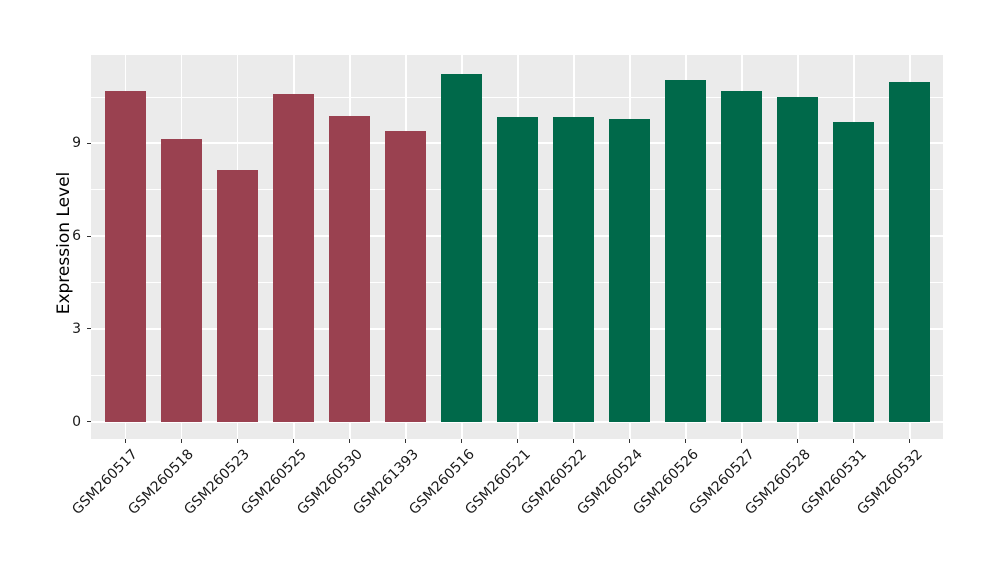 Image resolution: width=1000 pixels, height=580 pixels. What do you see at coordinates (76, 236) in the screenshot?
I see `y-tick-label: 6` at bounding box center [76, 236].